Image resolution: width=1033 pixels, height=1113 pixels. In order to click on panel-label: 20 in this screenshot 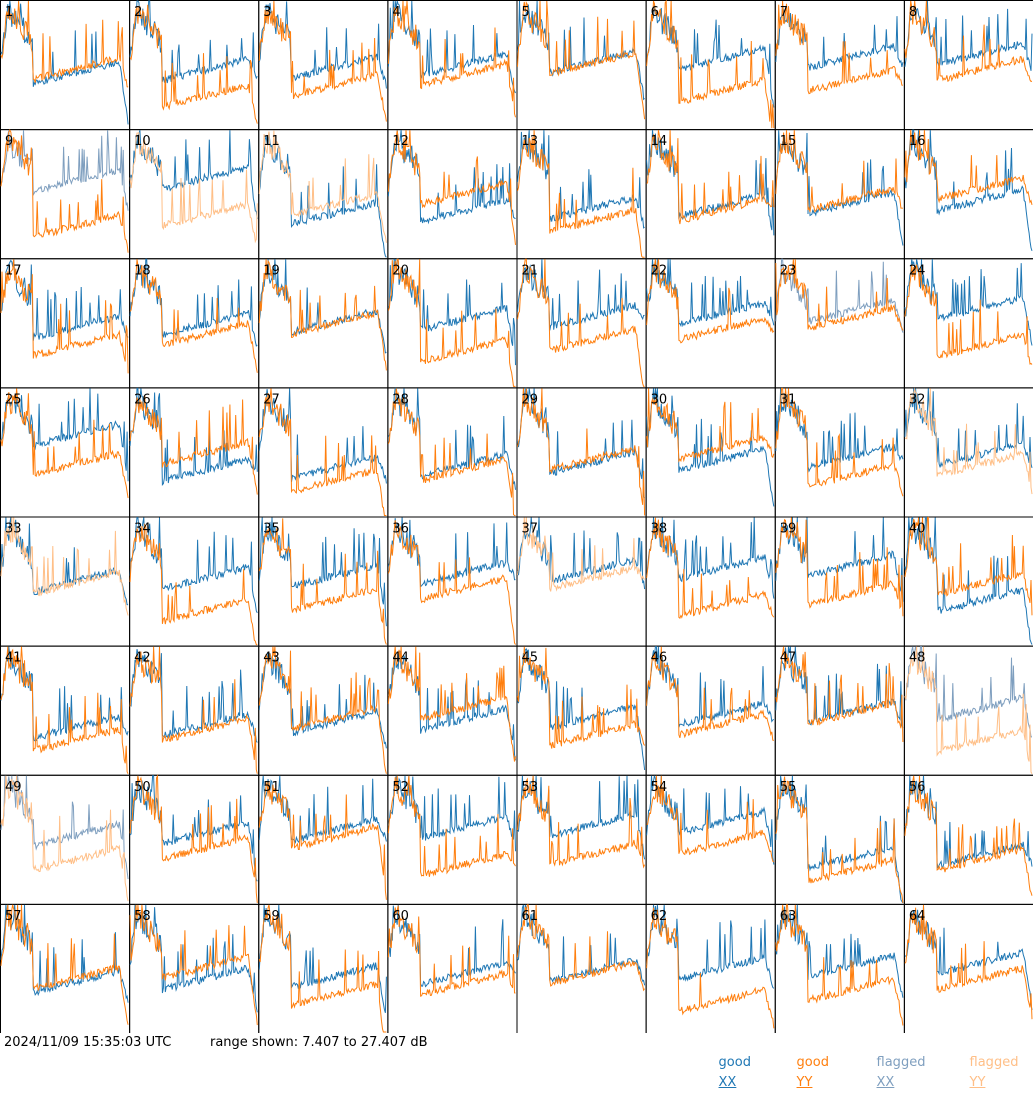, I will do `click(400, 270)`.